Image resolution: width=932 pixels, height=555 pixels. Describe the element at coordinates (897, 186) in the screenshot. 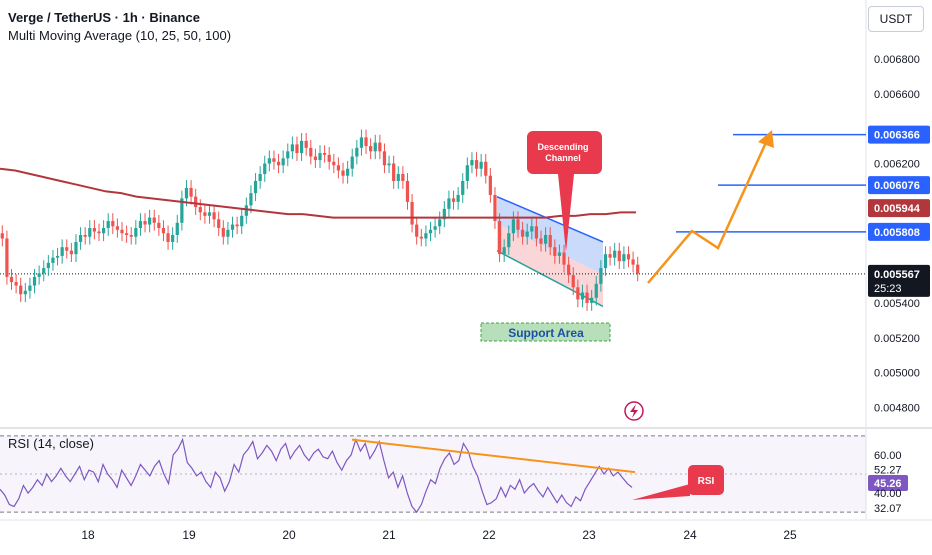

I see `level-price-label: 0.006076` at that location.